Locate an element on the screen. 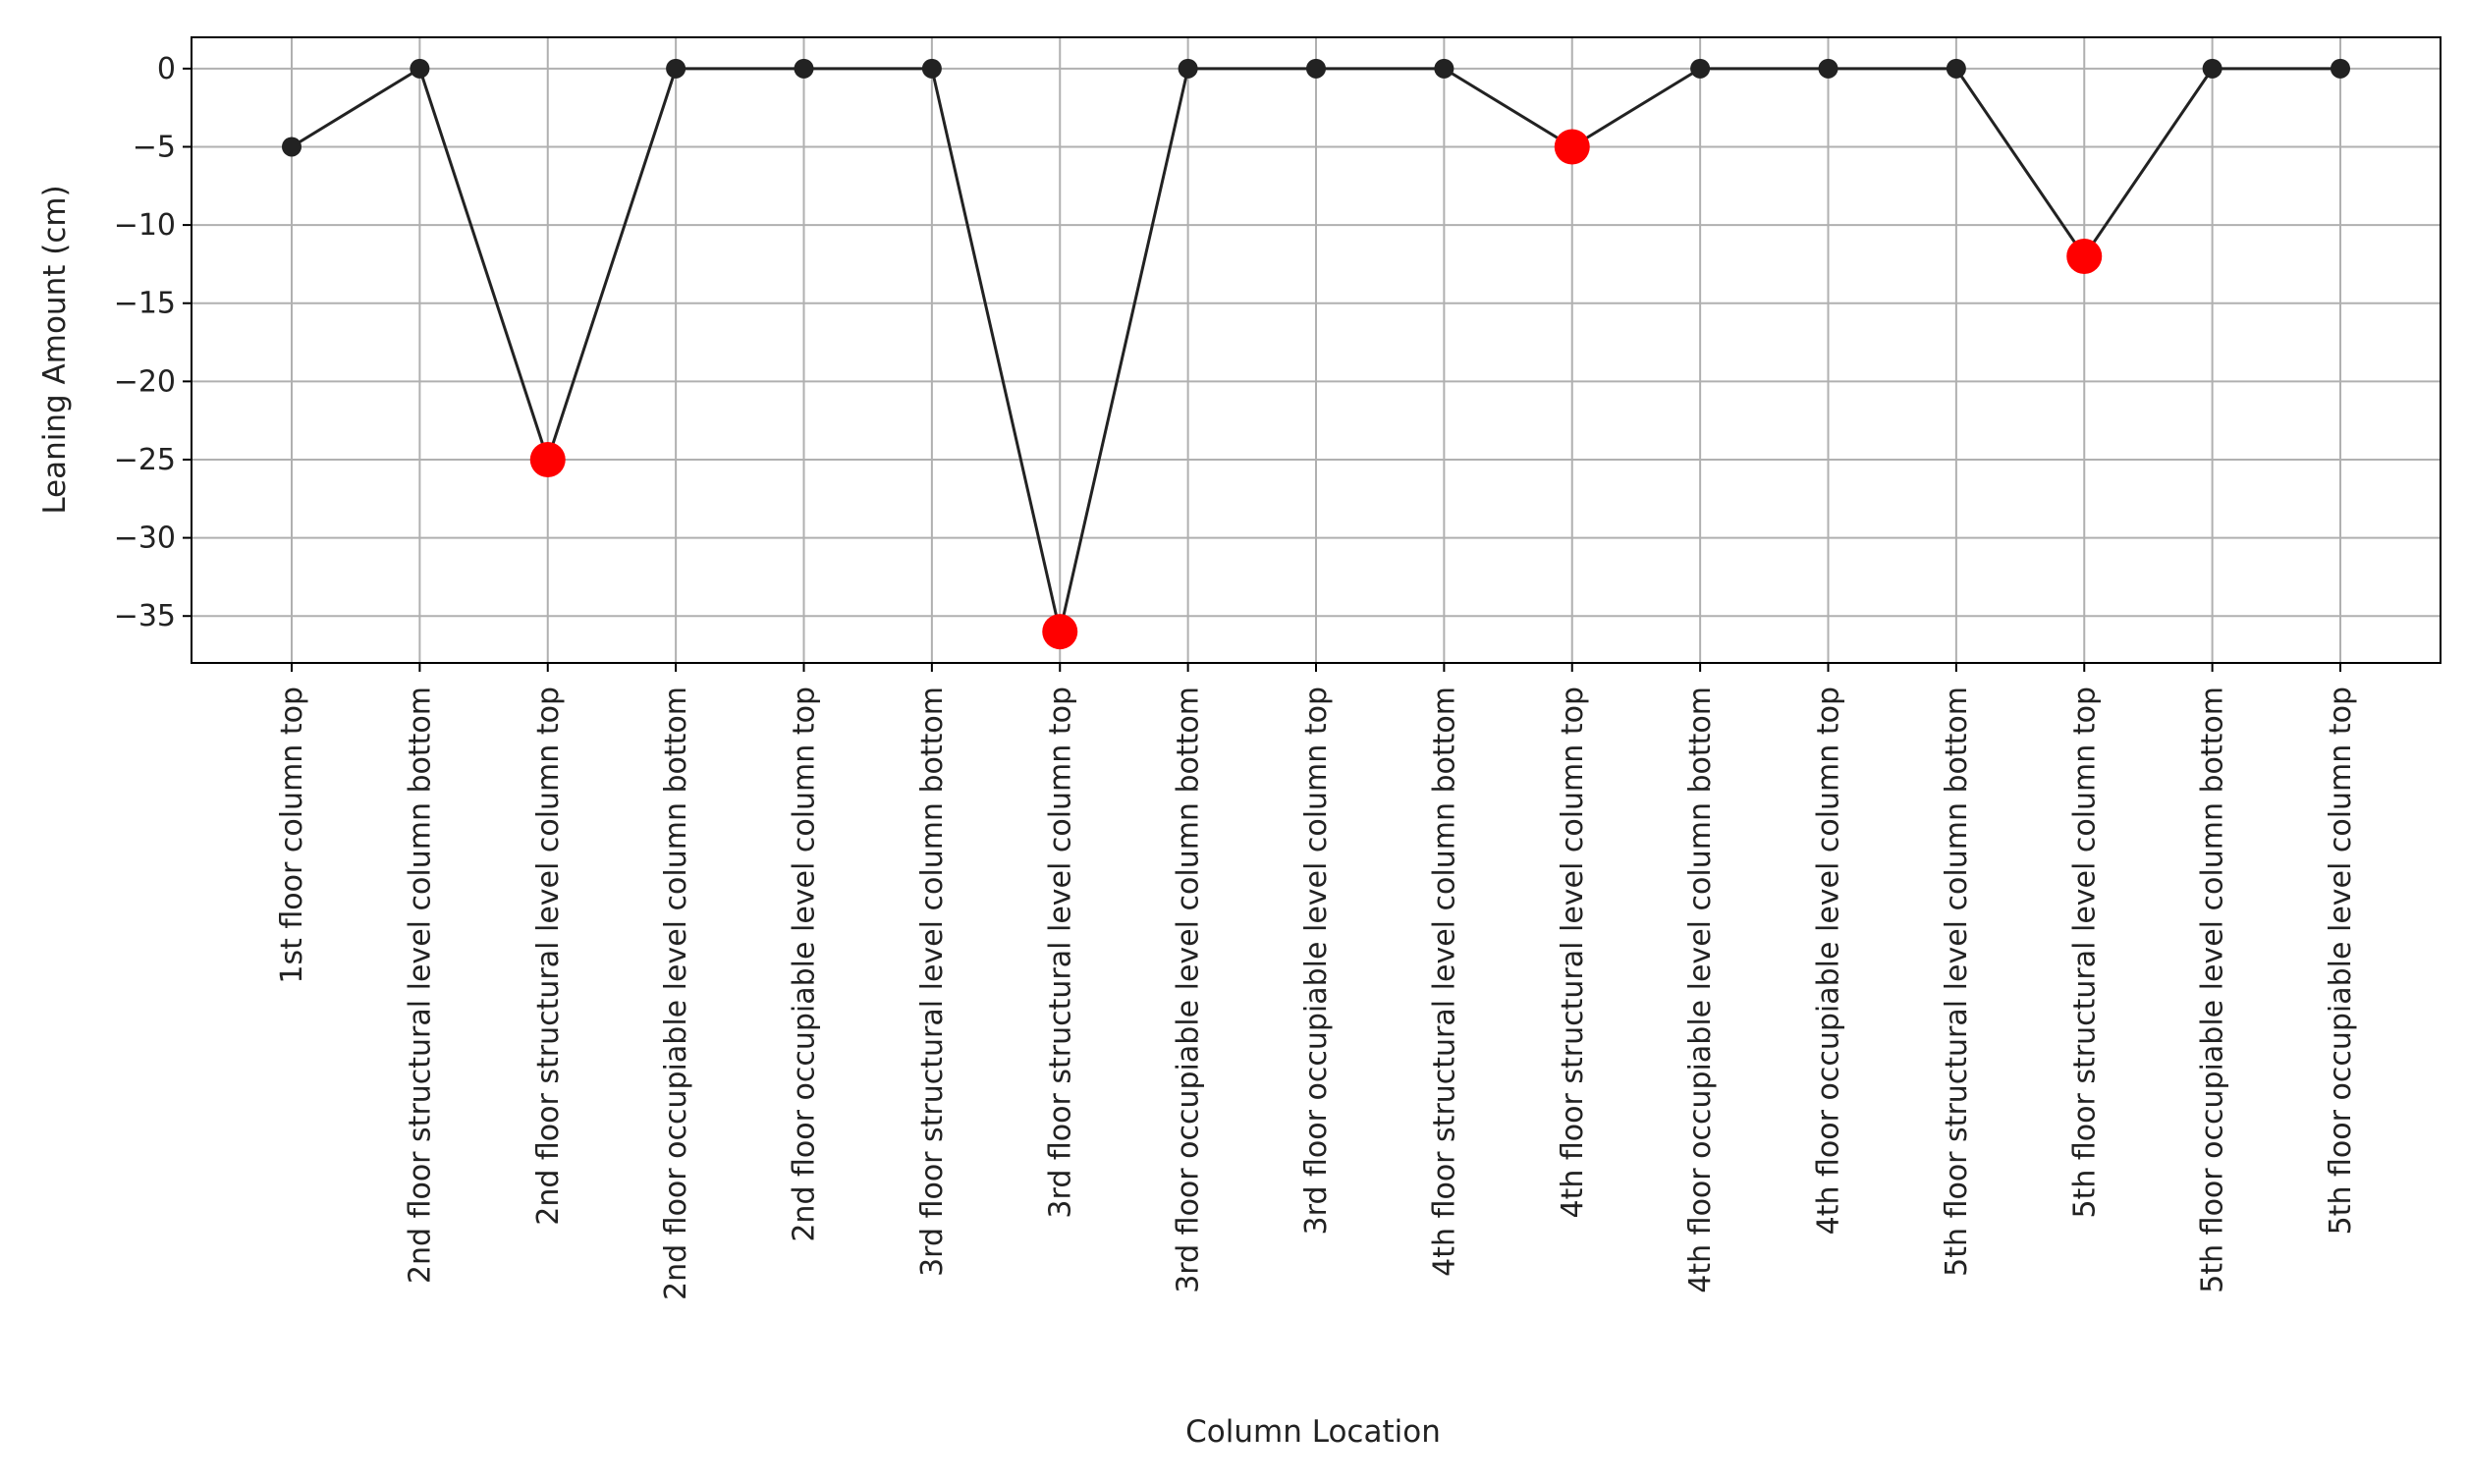 Image resolution: width=2469 pixels, height=1484 pixels. x-tick-label: 5th floor structural level column bottom is located at coordinates (1957, 982).